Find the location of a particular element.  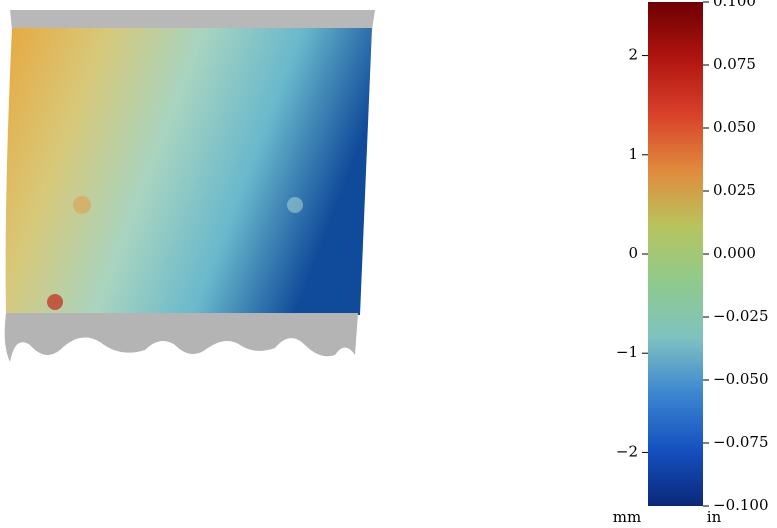

y2-tick-label: 0.000 is located at coordinates (734, 253).